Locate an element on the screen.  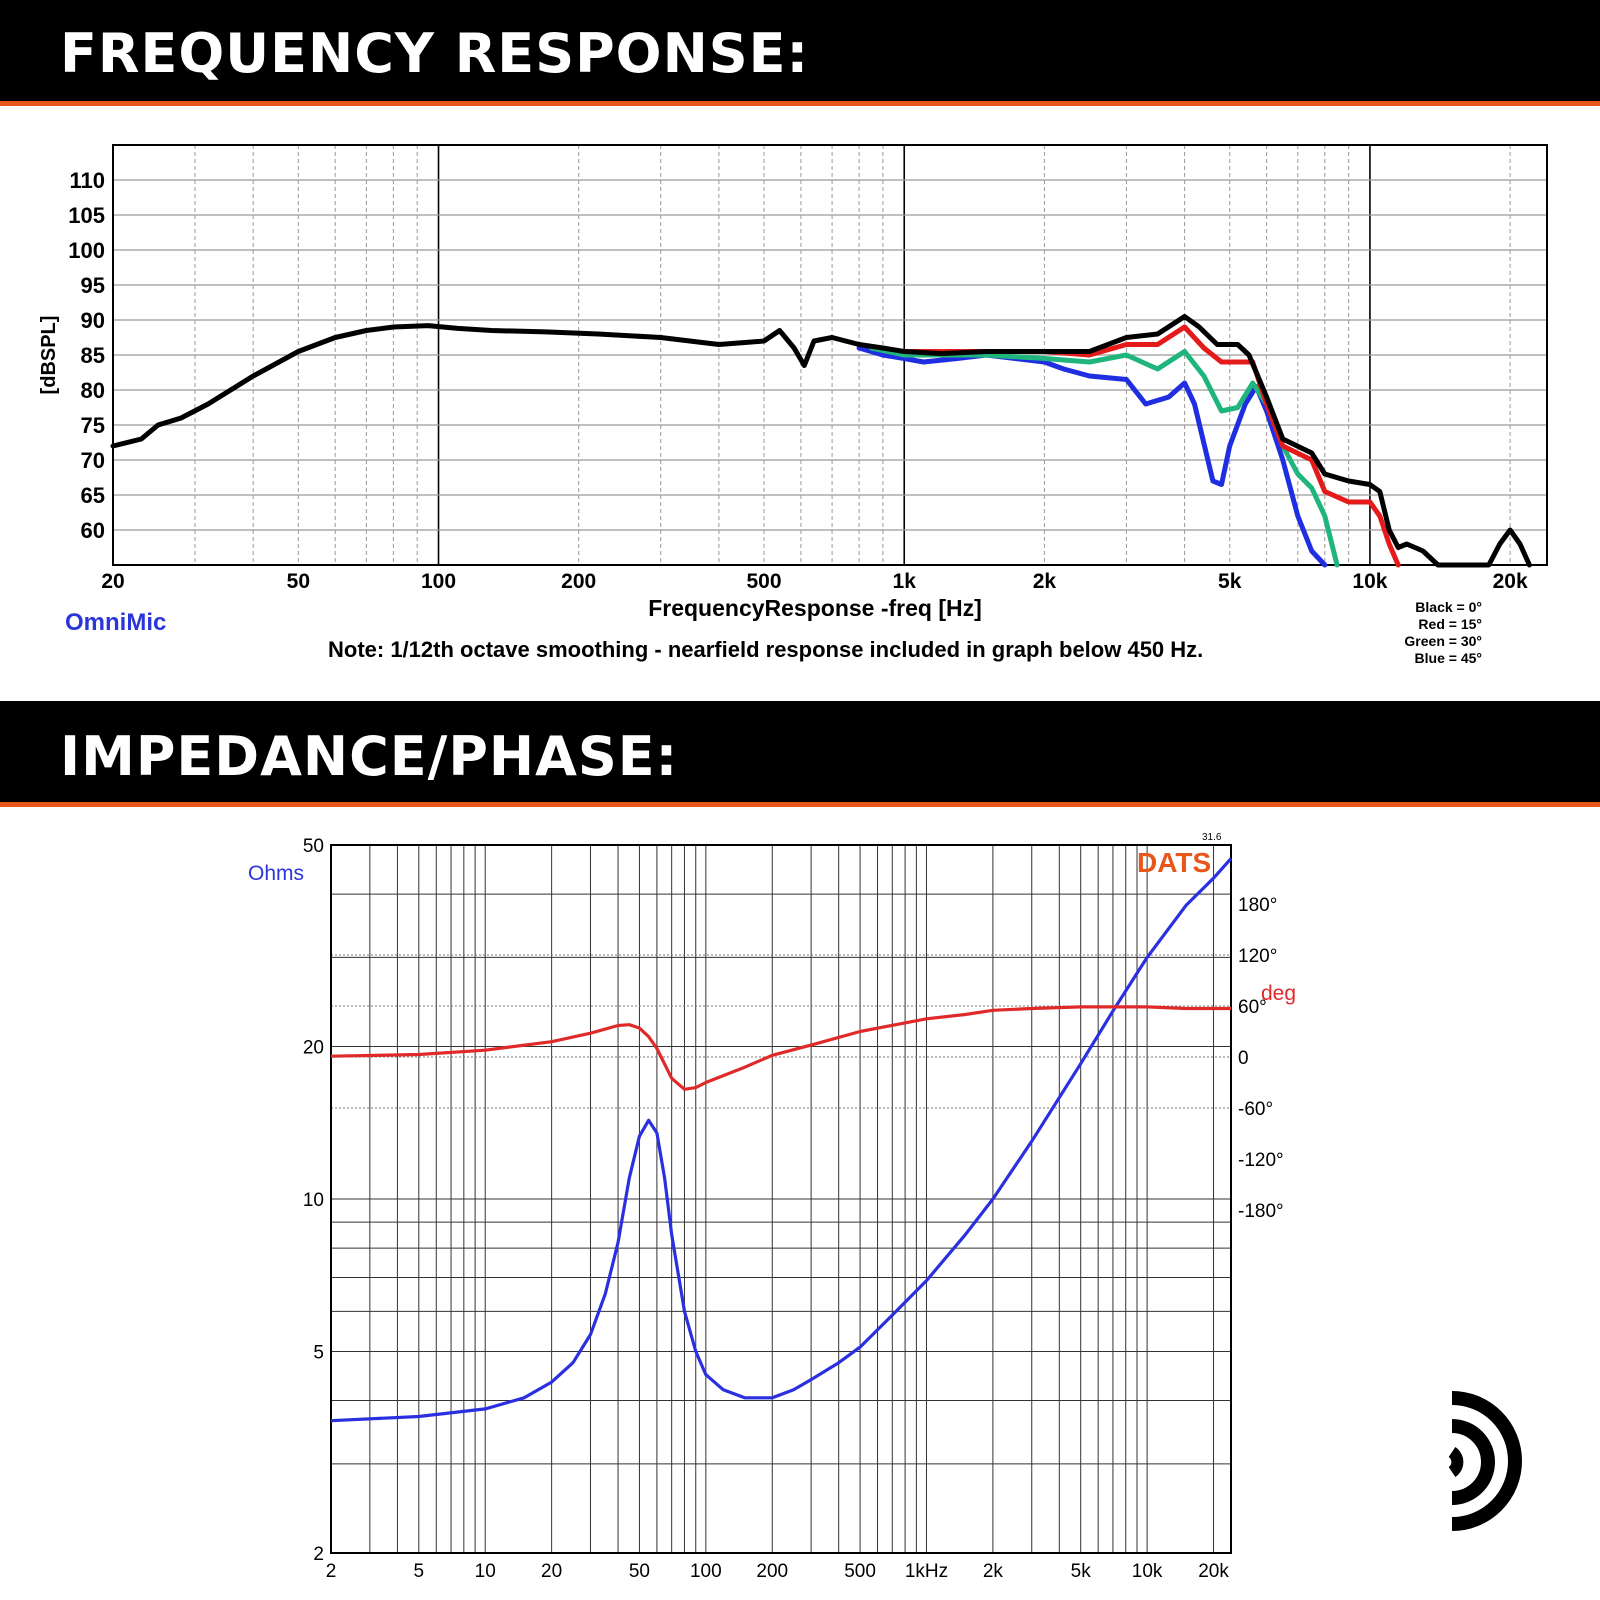
fr-x-tick-label: 100 is located at coordinates (438, 581).